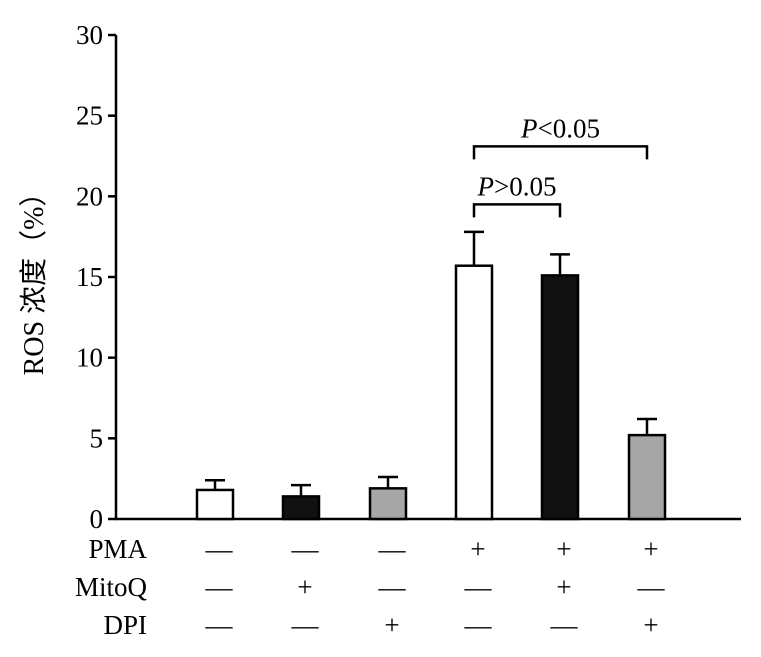 This screenshot has height=657, width=761. Describe the element at coordinates (89, 277) in the screenshot. I see `y-tick-label: 15` at that location.